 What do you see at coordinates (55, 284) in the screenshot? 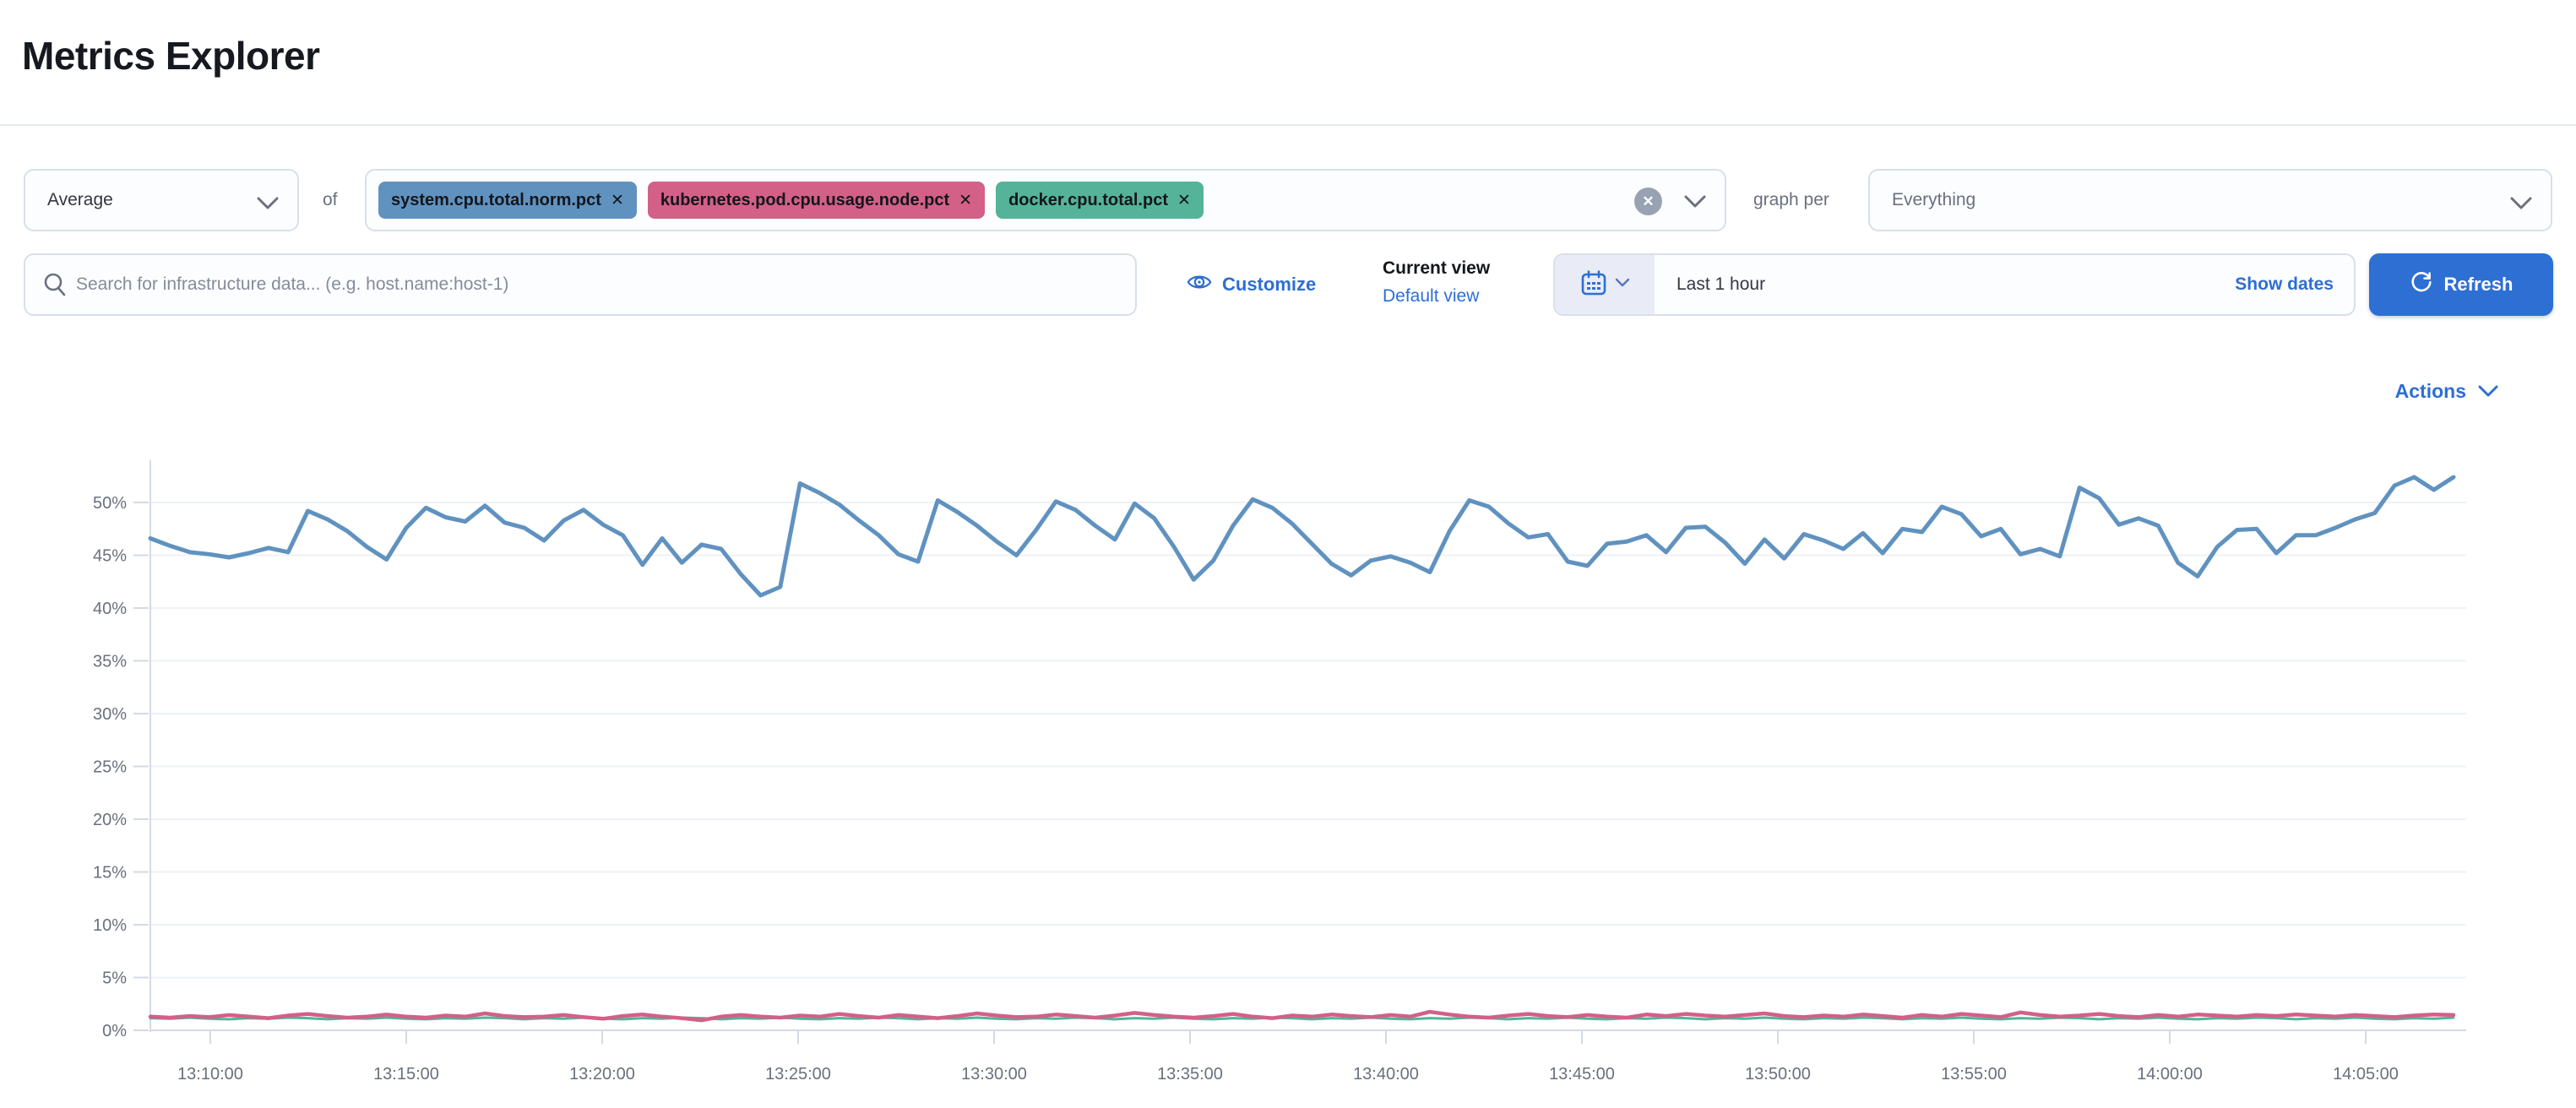
I see `search-icon` at bounding box center [55, 284].